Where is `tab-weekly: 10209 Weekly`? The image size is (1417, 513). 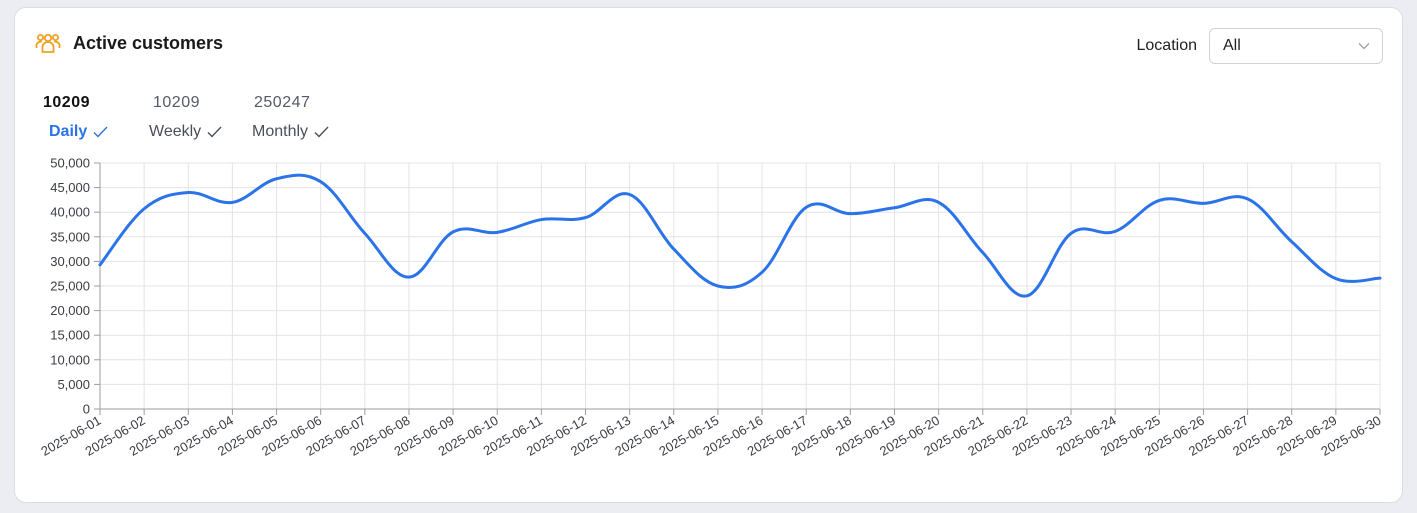 tab-weekly: 10209 Weekly is located at coordinates (185, 117).